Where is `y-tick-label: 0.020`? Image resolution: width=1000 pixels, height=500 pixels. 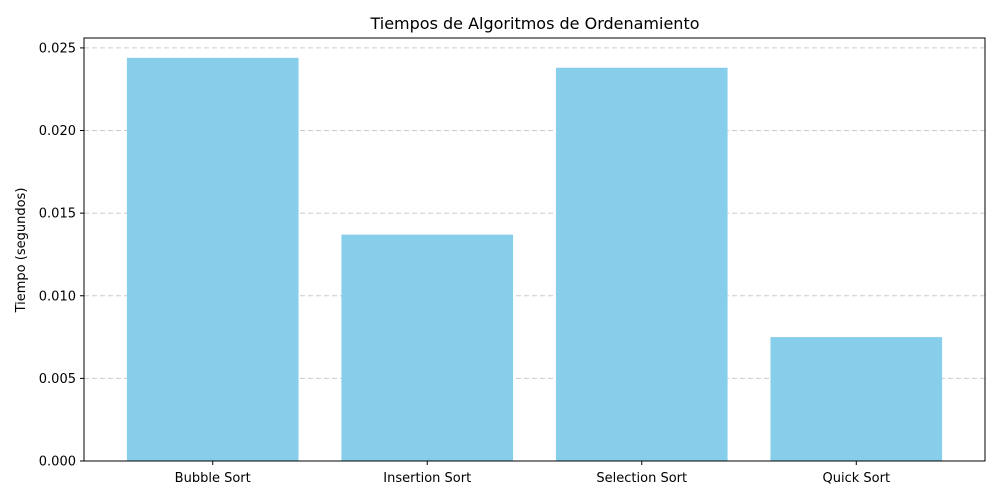 y-tick-label: 0.020 is located at coordinates (57, 131).